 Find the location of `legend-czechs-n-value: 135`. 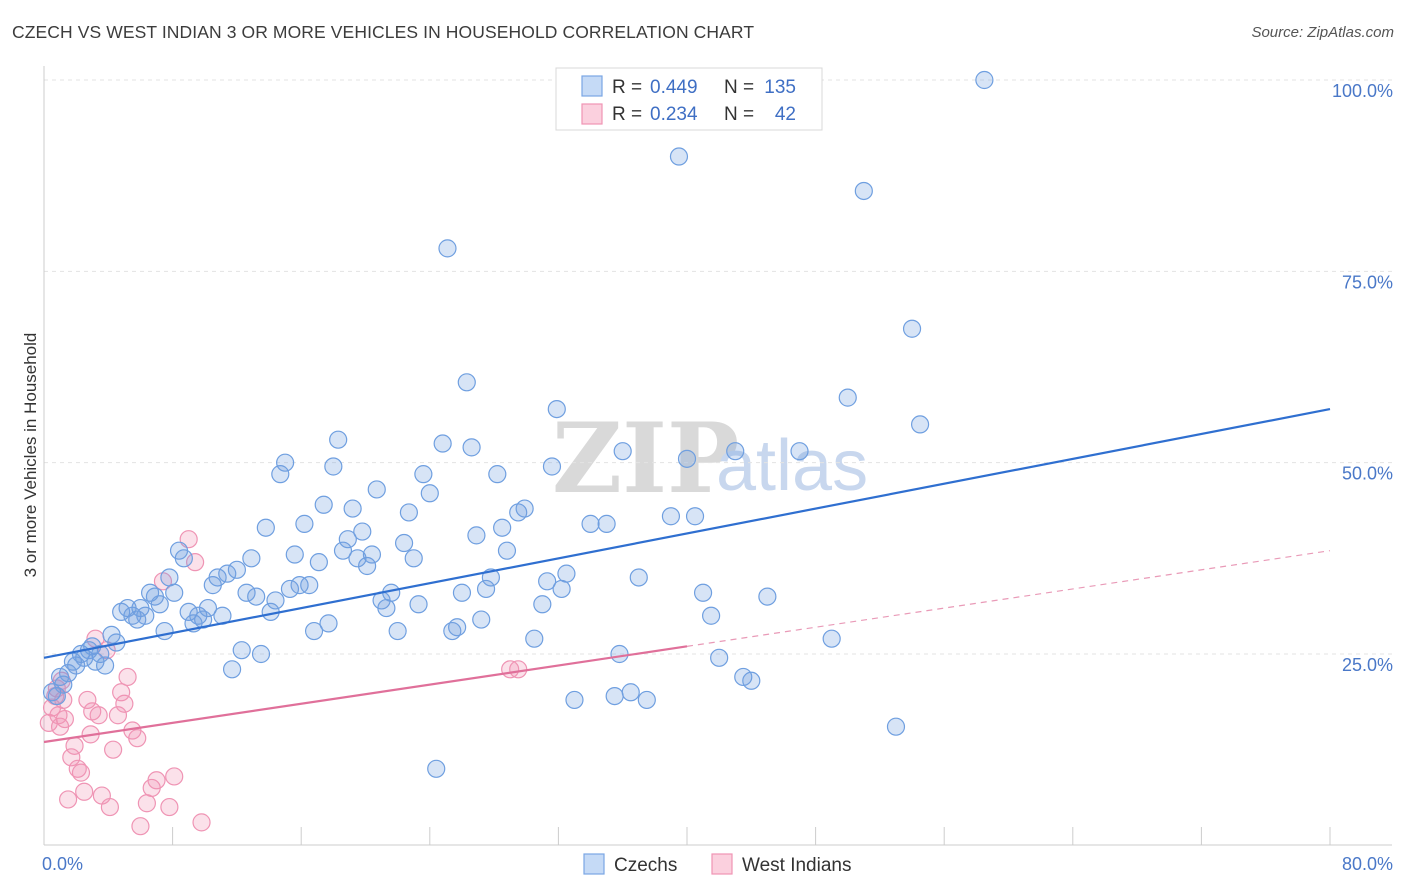

legend-czechs-n-value: 135 is located at coordinates (780, 87).